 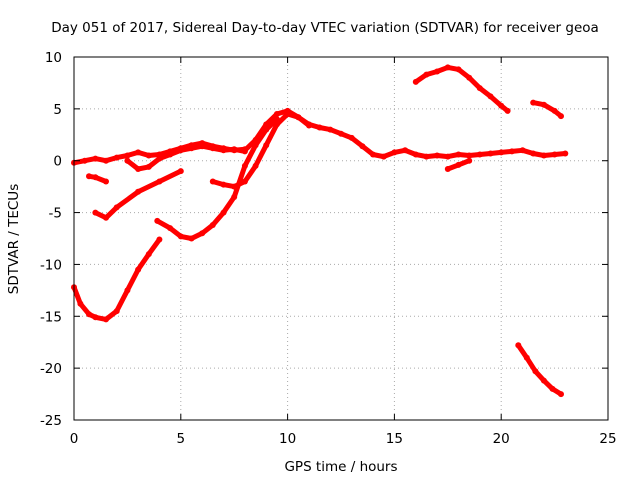 What do you see at coordinates (287, 439) in the screenshot?
I see `x-tick-label: 10` at bounding box center [287, 439].